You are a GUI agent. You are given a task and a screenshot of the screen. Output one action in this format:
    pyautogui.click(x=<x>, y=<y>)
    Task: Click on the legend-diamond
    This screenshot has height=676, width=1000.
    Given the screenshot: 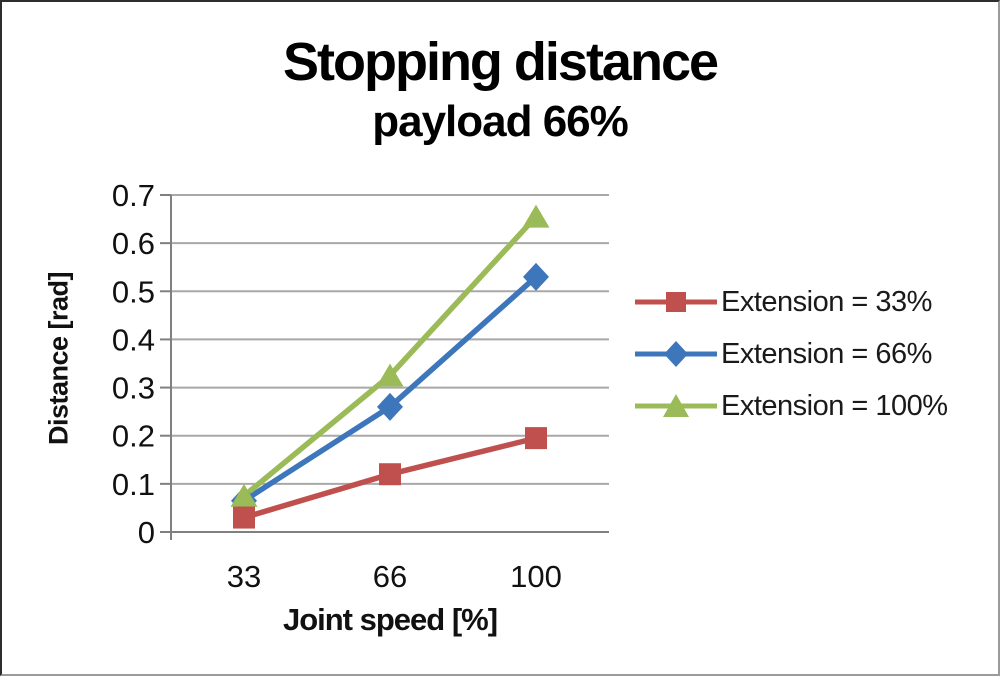 What is the action you would take?
    pyautogui.click(x=676, y=354)
    